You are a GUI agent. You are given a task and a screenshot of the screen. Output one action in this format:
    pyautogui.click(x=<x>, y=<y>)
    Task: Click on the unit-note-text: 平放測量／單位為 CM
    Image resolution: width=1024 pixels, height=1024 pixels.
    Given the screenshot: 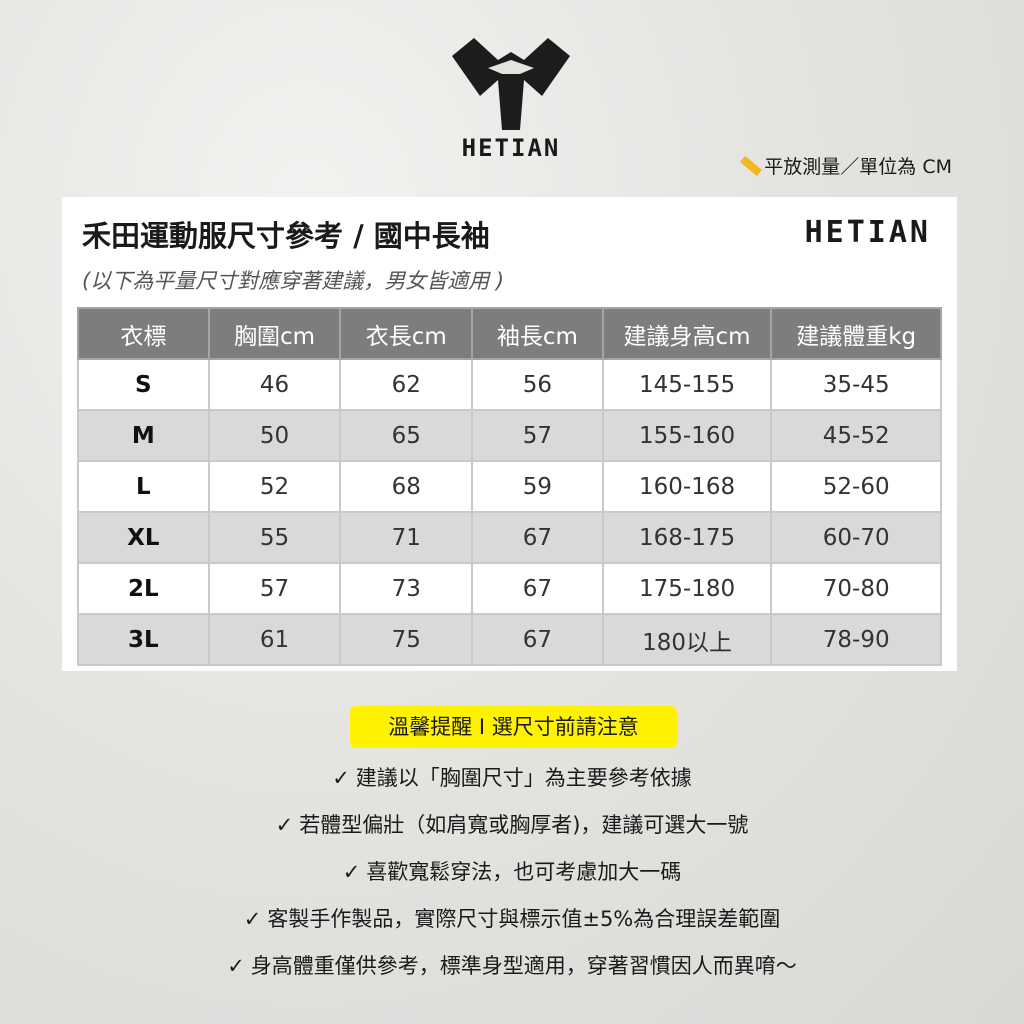 What is the action you would take?
    pyautogui.click(x=858, y=167)
    